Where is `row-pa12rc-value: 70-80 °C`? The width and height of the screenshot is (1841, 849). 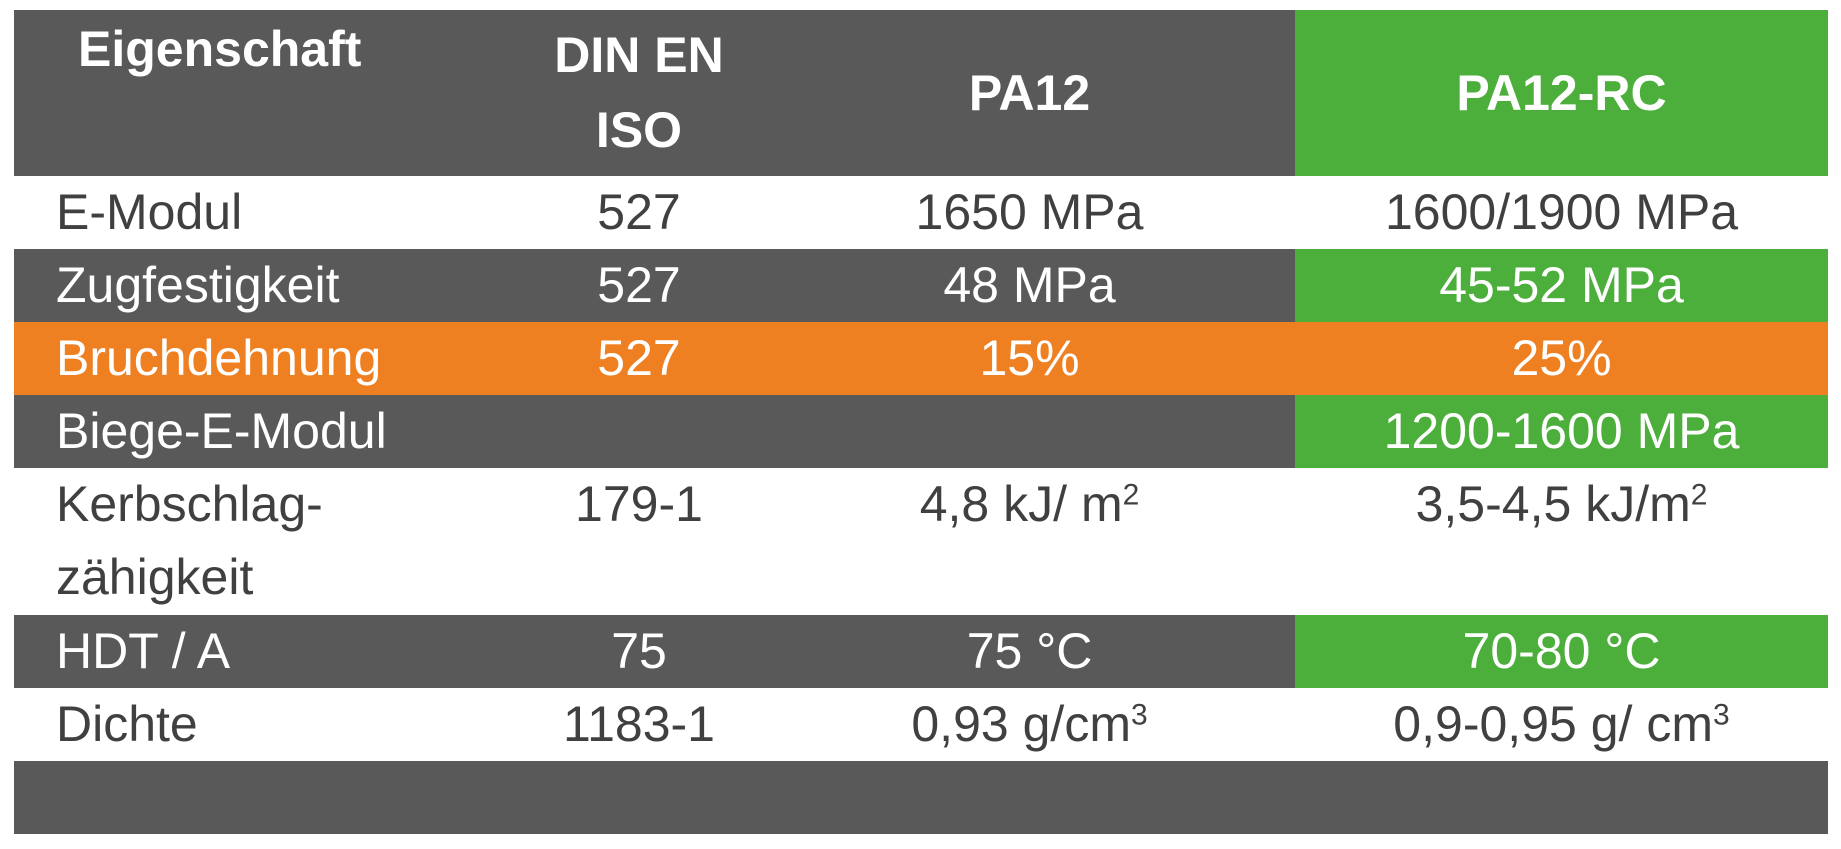 row-pa12rc-value: 70-80 °C is located at coordinates (1561, 651).